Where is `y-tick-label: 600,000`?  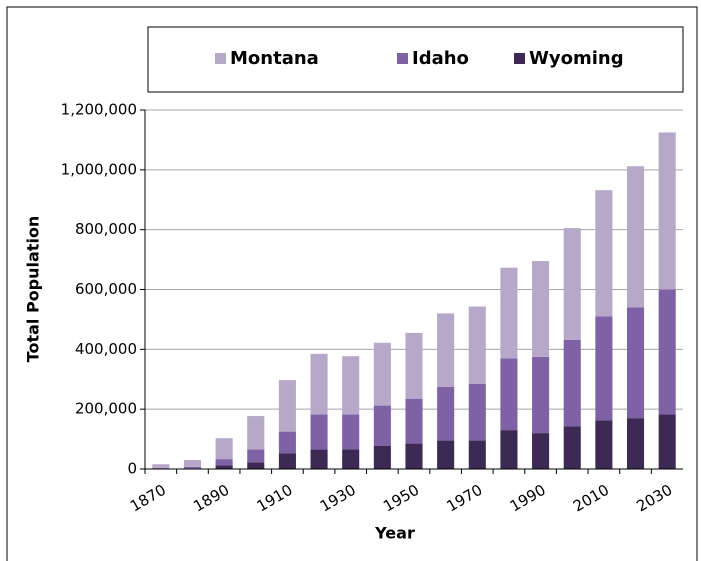
y-tick-label: 600,000 is located at coordinates (106, 289).